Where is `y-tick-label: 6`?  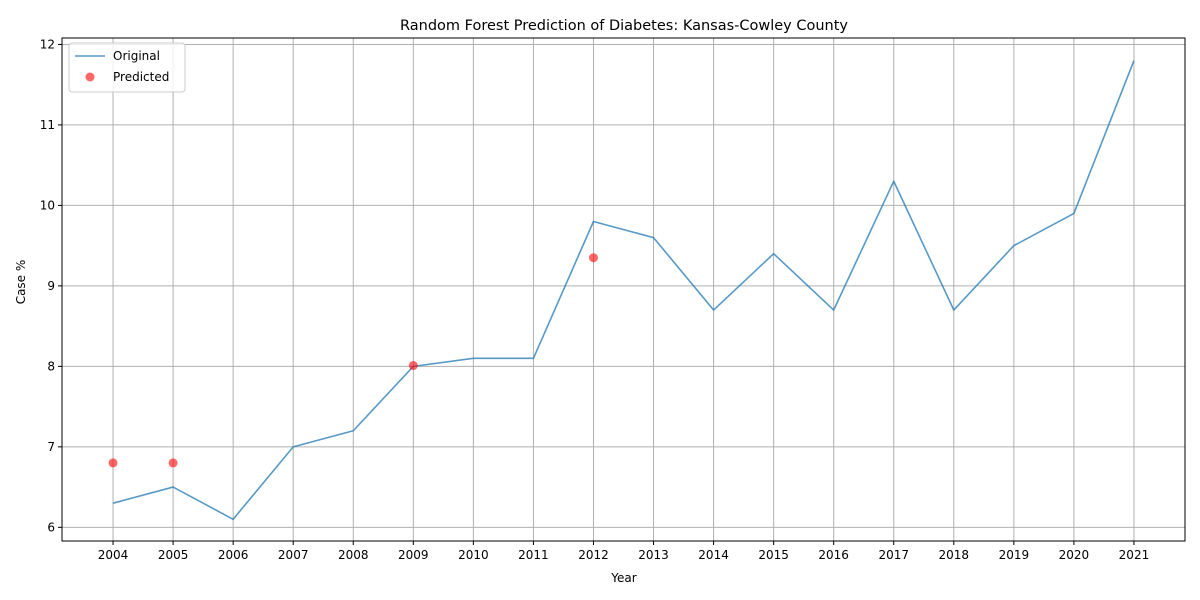
y-tick-label: 6 is located at coordinates (51, 527).